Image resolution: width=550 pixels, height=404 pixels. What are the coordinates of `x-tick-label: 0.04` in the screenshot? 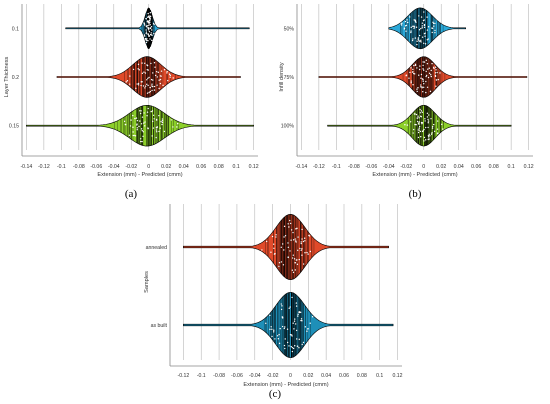 It's located at (184, 167).